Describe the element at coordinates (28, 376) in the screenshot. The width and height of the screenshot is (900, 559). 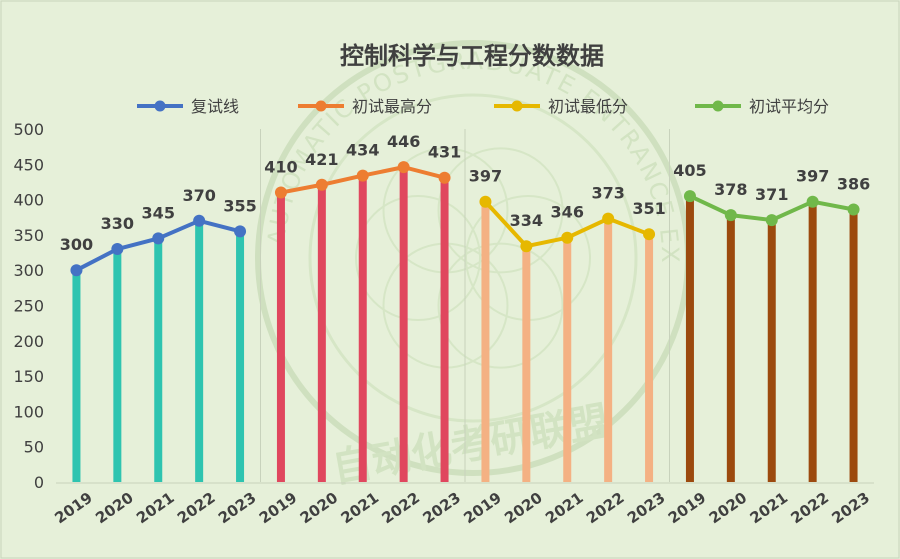
I see `y-tick-label: 150` at that location.